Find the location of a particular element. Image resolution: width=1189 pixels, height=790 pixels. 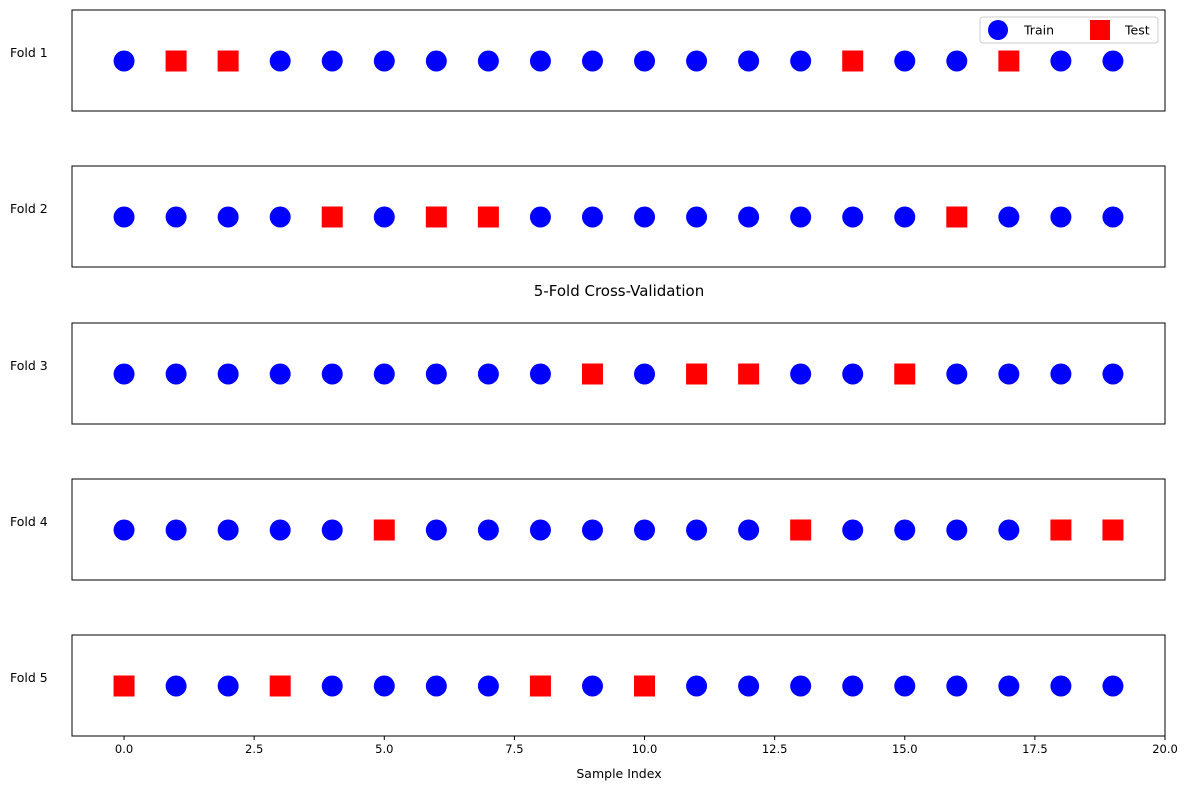

fold-panel: Fold 3 is located at coordinates (588, 373).